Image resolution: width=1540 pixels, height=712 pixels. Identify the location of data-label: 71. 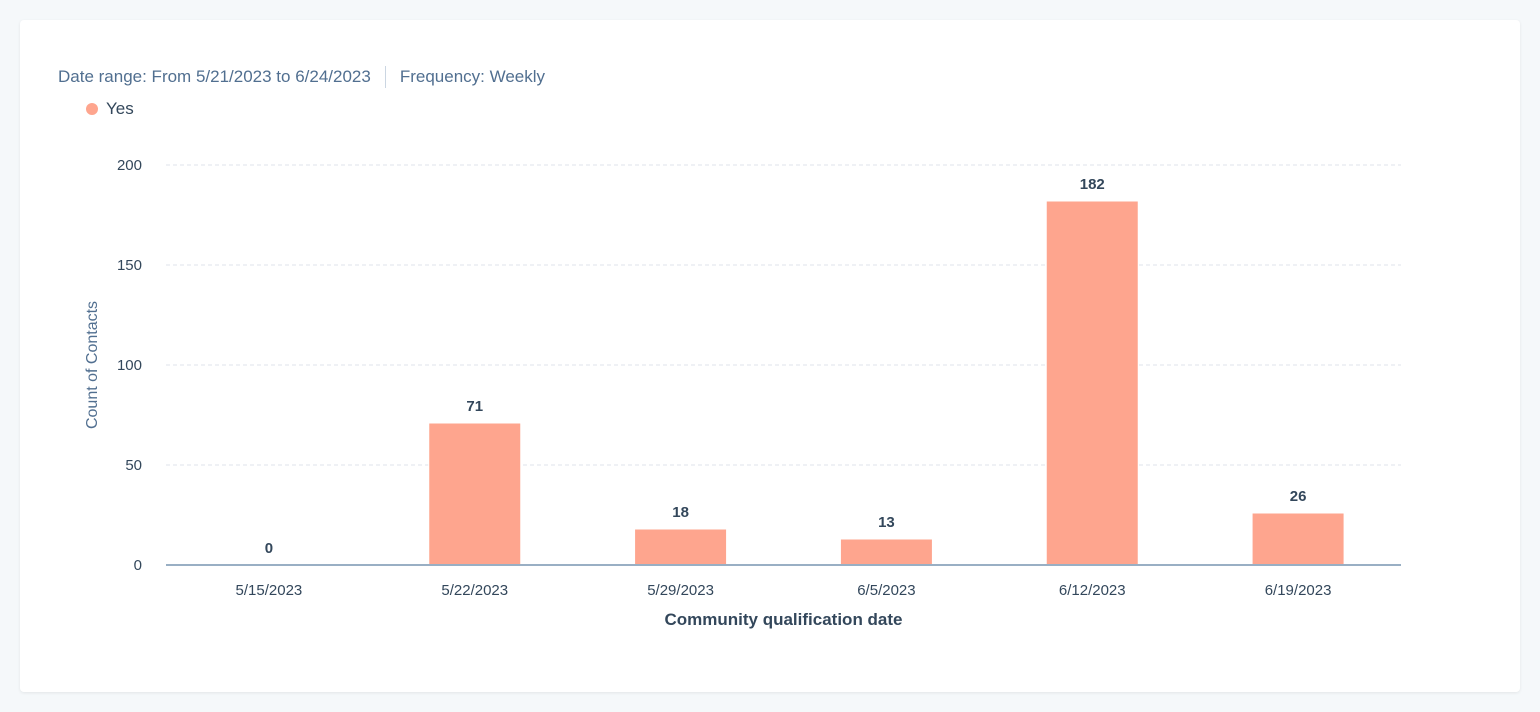
(474, 406).